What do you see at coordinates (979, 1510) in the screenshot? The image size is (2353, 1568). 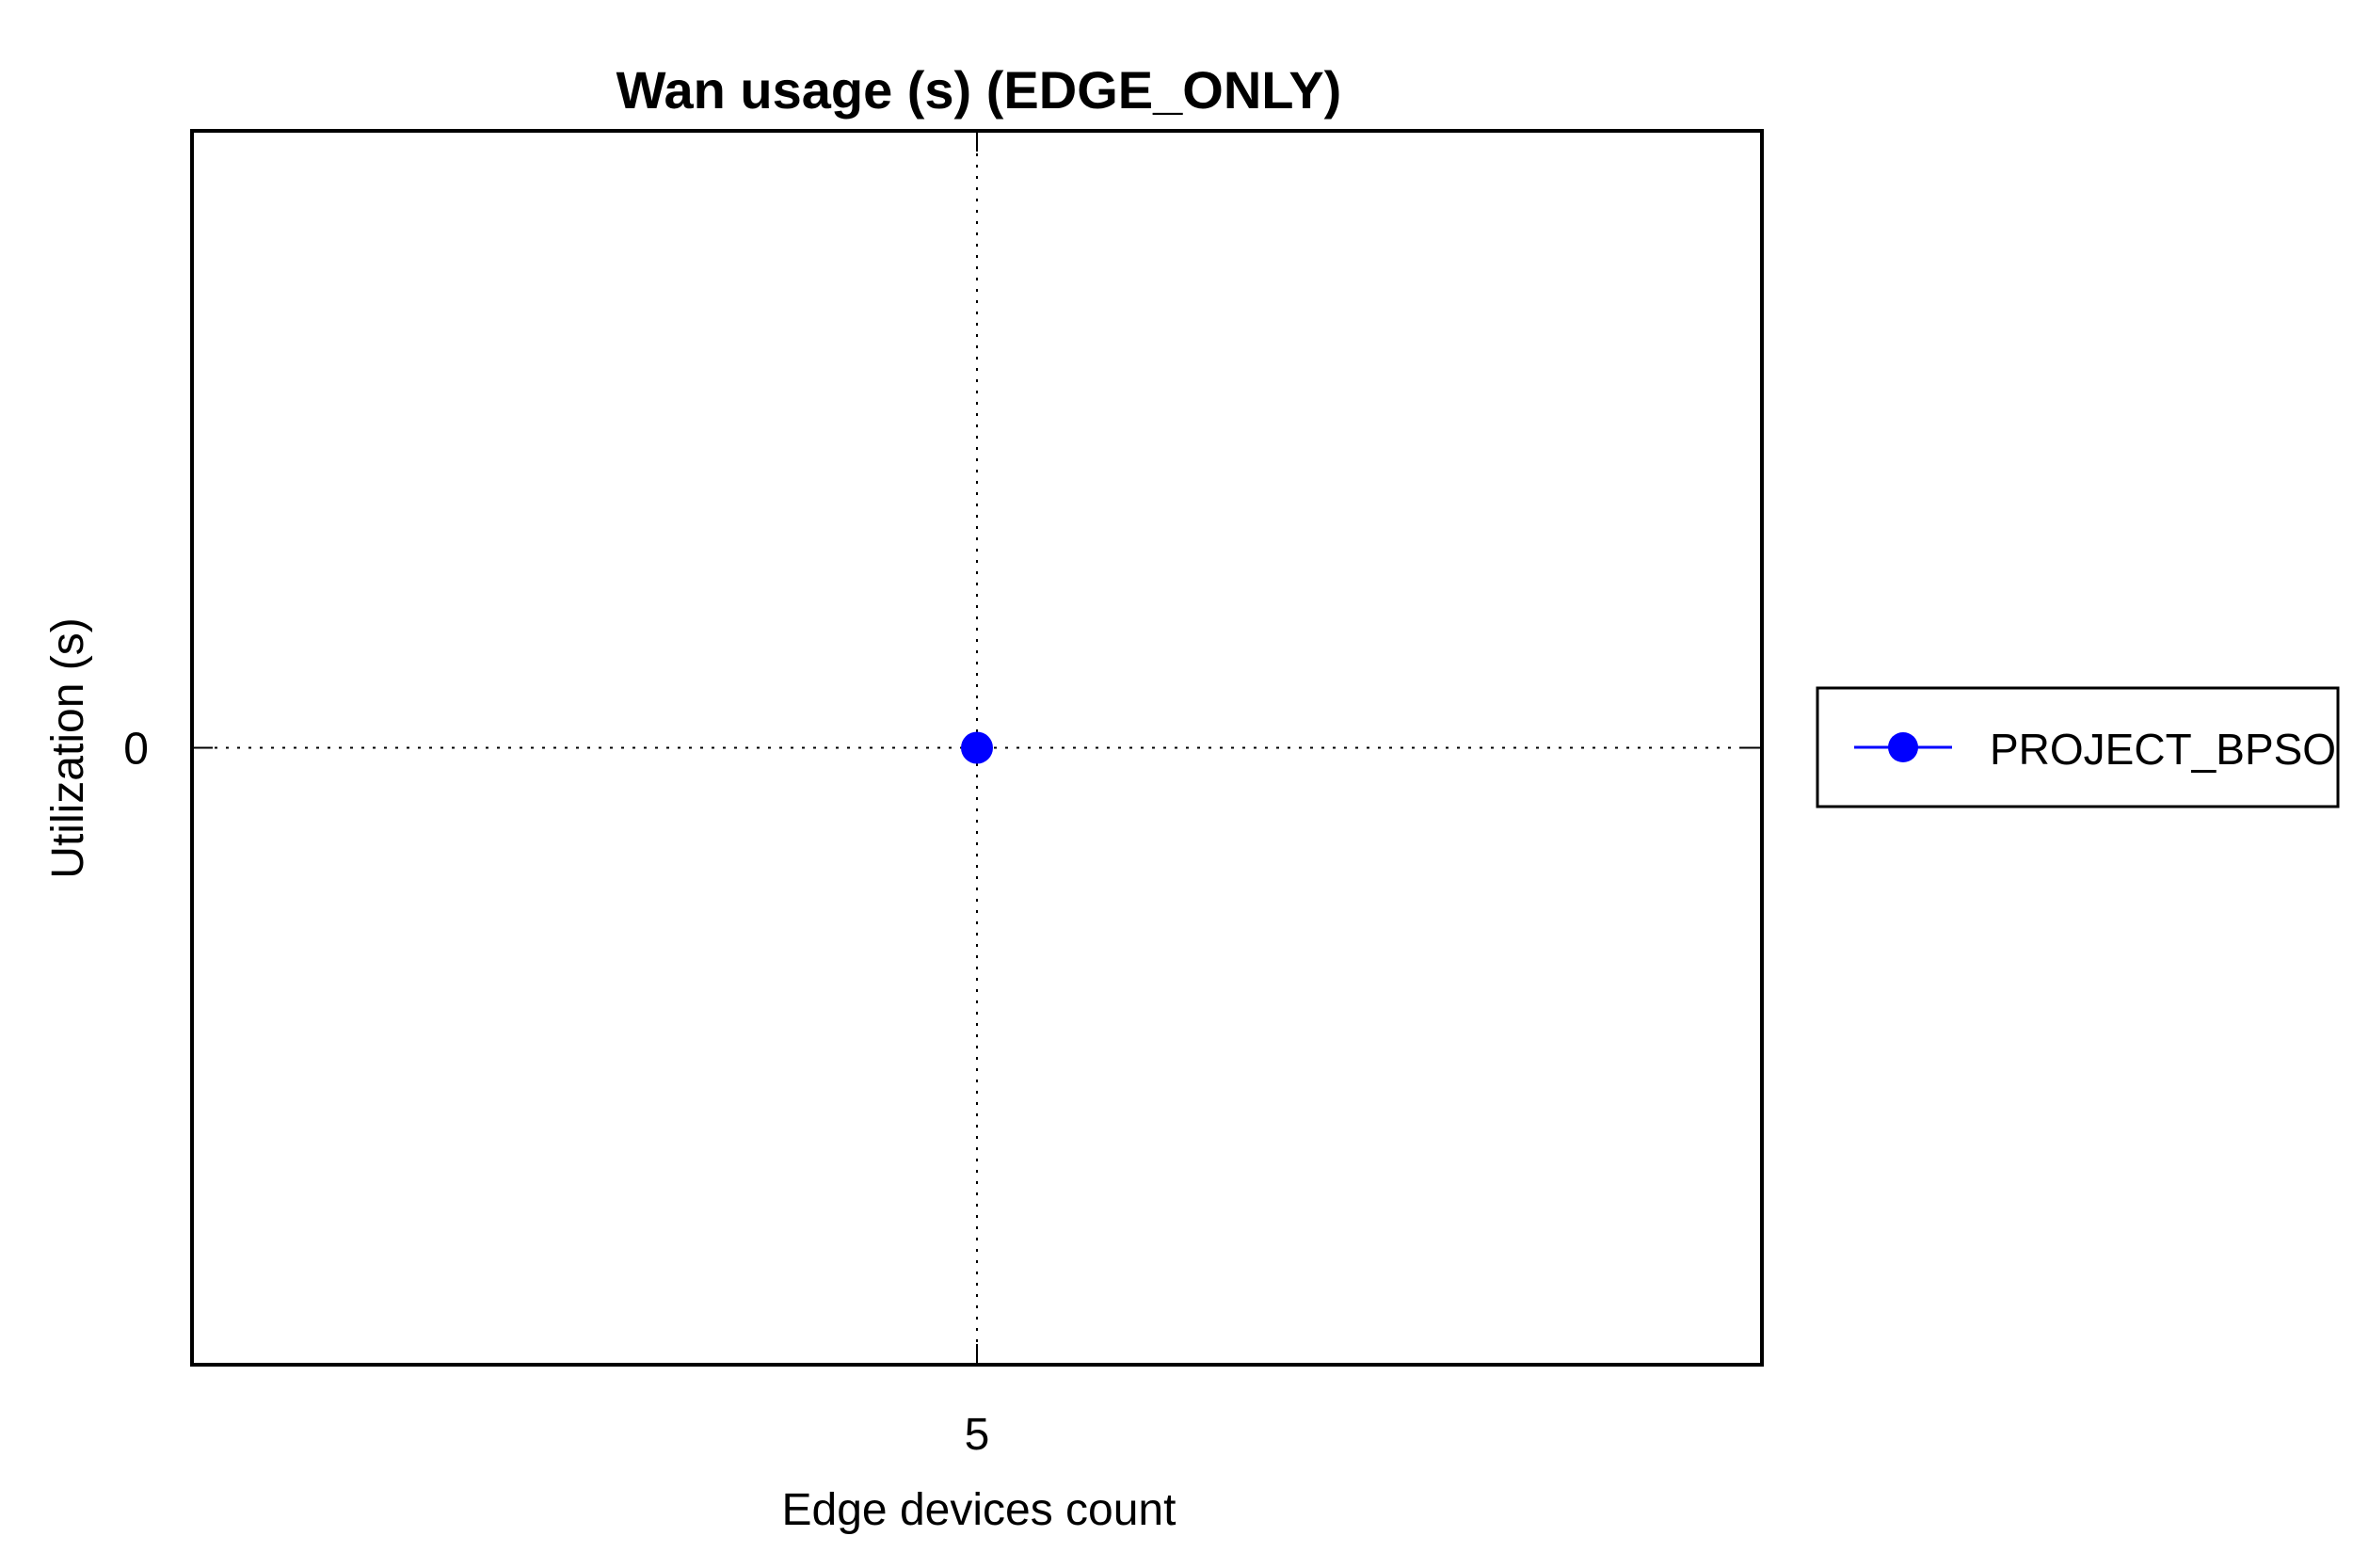 I see `x-axis-label: Edge devices count` at bounding box center [979, 1510].